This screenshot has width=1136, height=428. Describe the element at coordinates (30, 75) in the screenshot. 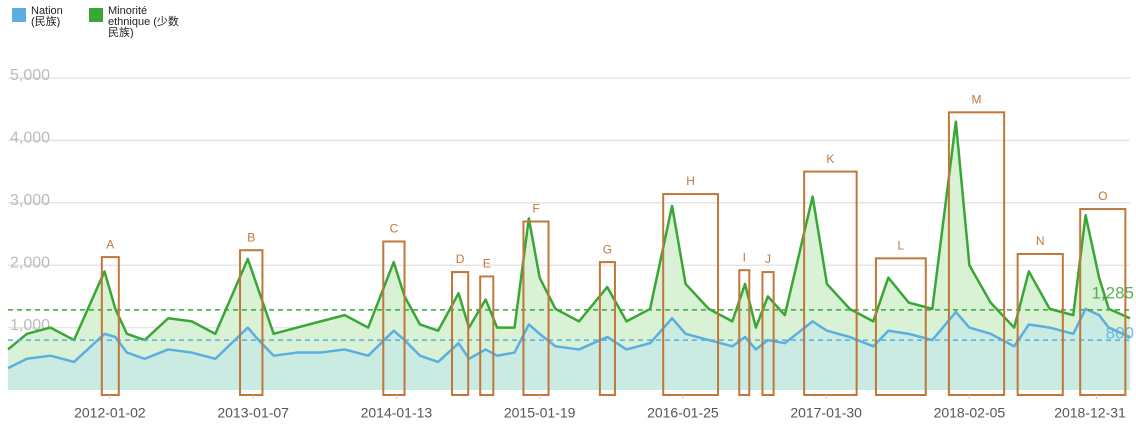

I see `y-tick-label: 5,000` at that location.